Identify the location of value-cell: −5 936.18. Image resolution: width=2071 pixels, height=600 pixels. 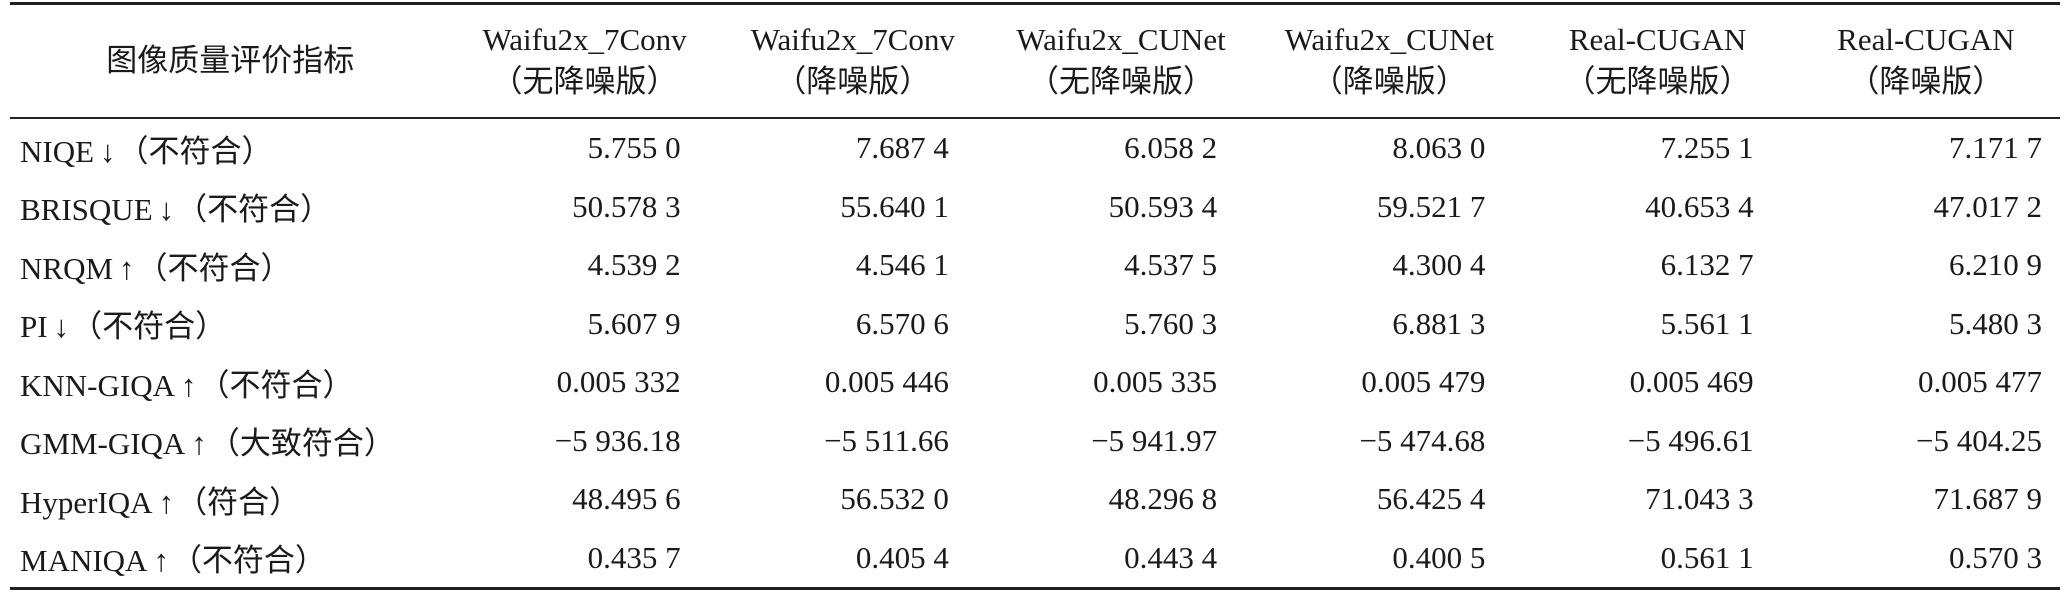
(617, 440).